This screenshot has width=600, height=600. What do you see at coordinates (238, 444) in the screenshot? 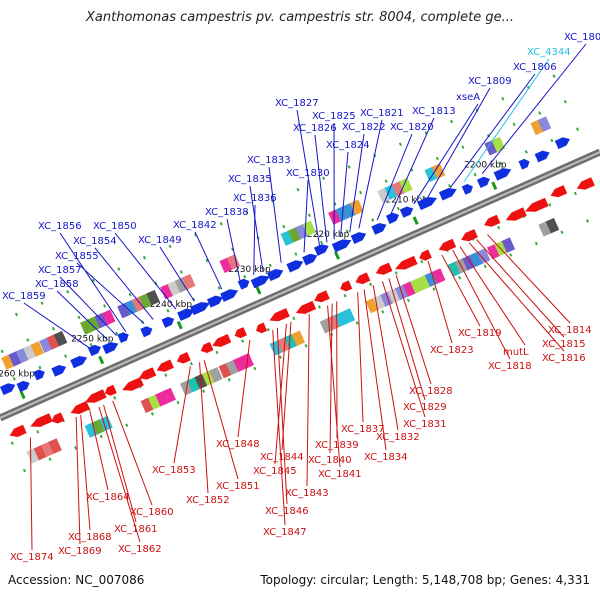
I see `reverse-gene-label: XC_1848` at bounding box center [238, 444].